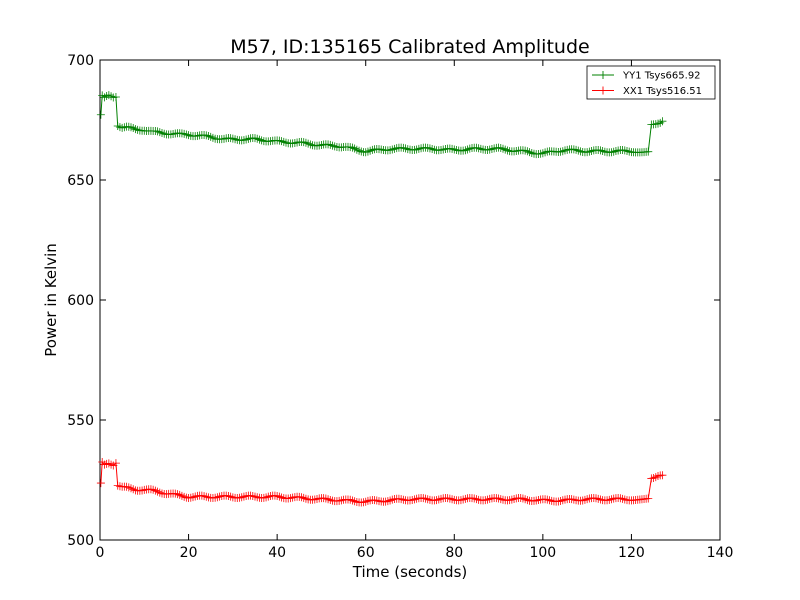 The width and height of the screenshot is (800, 600). Describe the element at coordinates (662, 91) in the screenshot. I see `legend-label: XX1 Tsys516.51` at that location.